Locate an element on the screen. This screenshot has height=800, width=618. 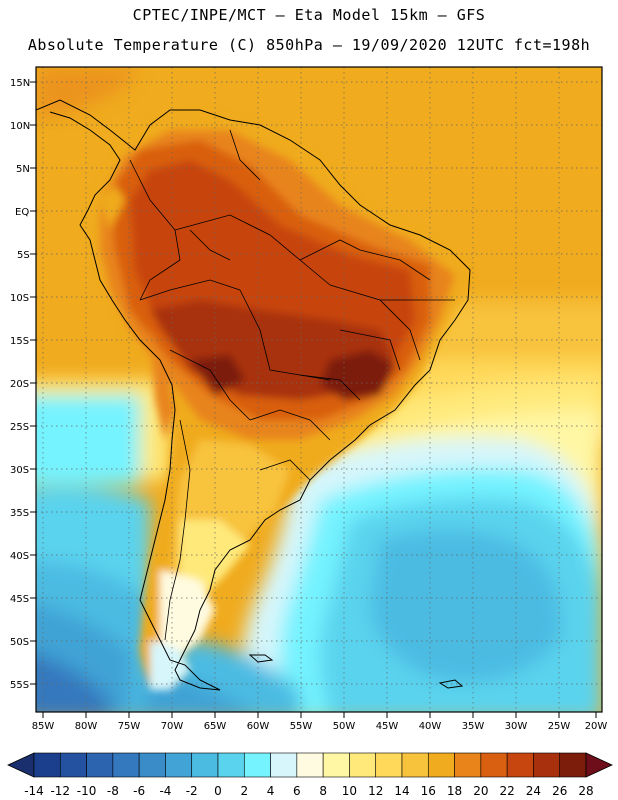
colorbar-label: 18 is located at coordinates (454, 791).